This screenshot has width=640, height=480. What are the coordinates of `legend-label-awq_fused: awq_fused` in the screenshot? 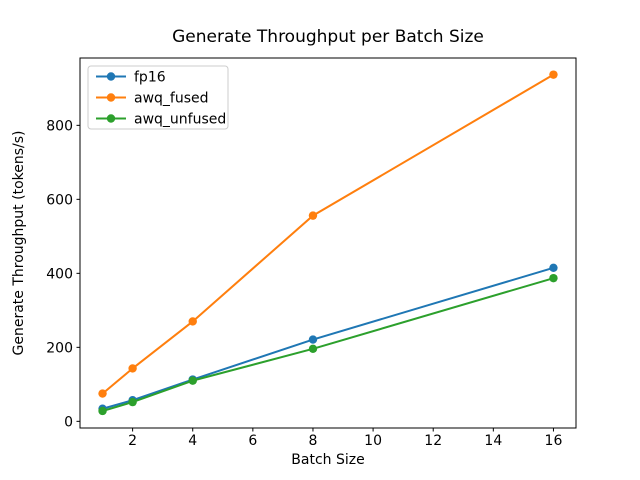 It's located at (171, 99).